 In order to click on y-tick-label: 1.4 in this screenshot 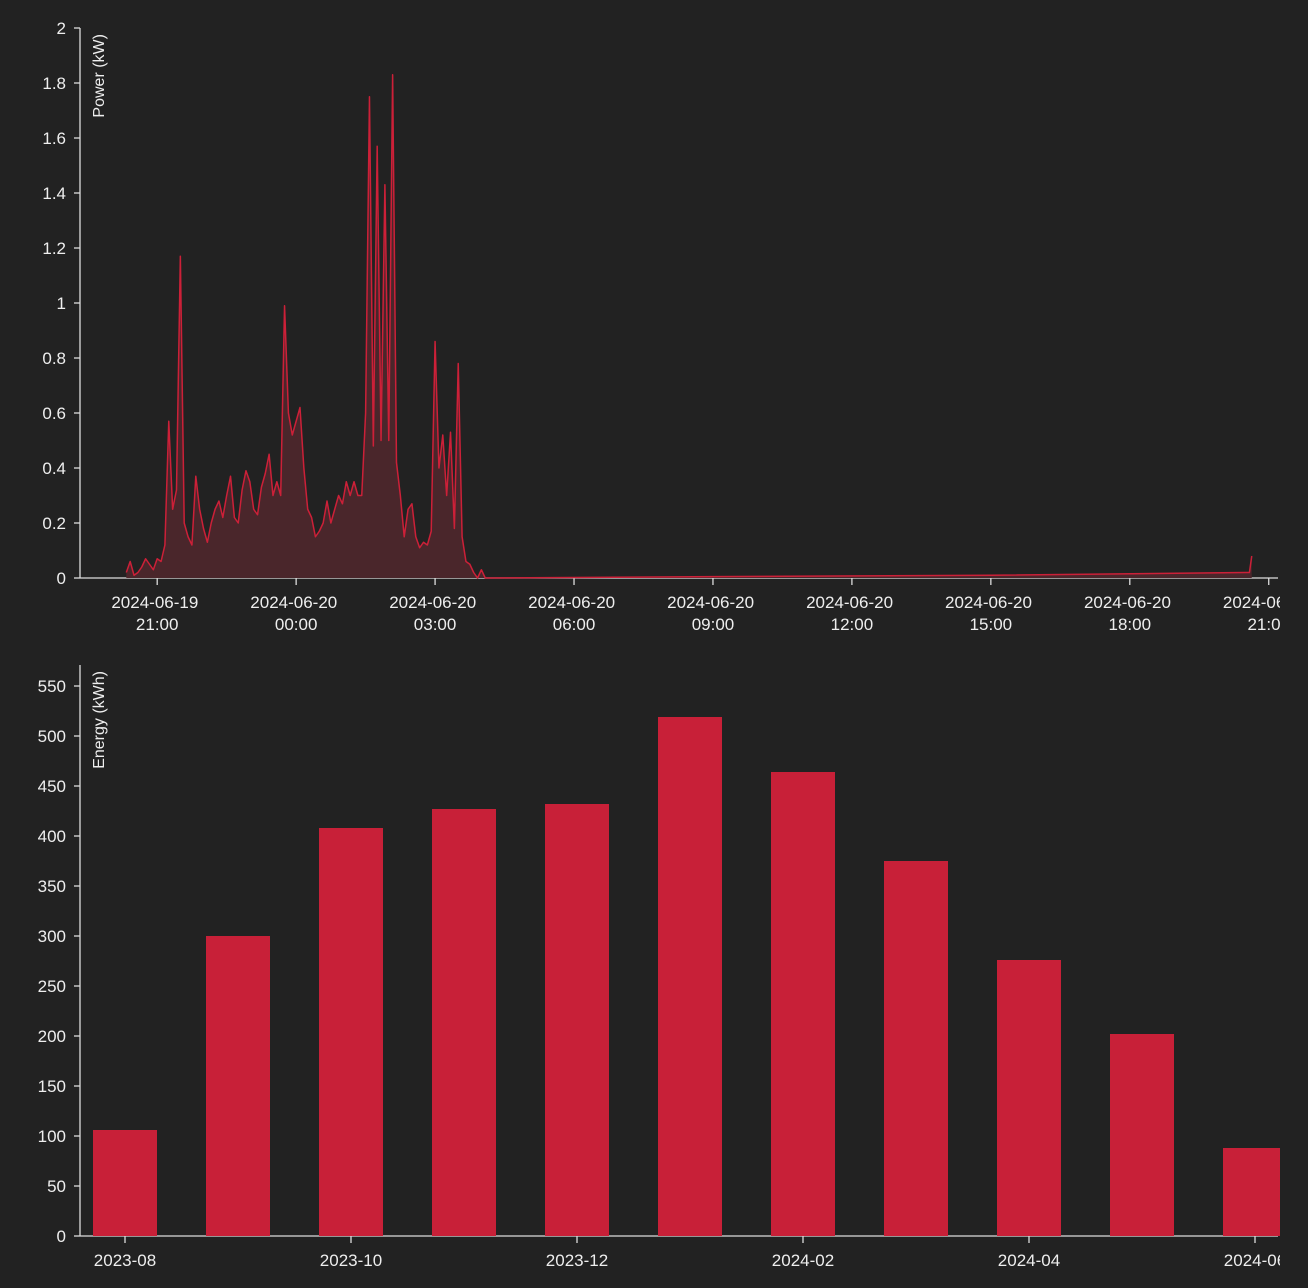, I will do `click(54, 193)`.